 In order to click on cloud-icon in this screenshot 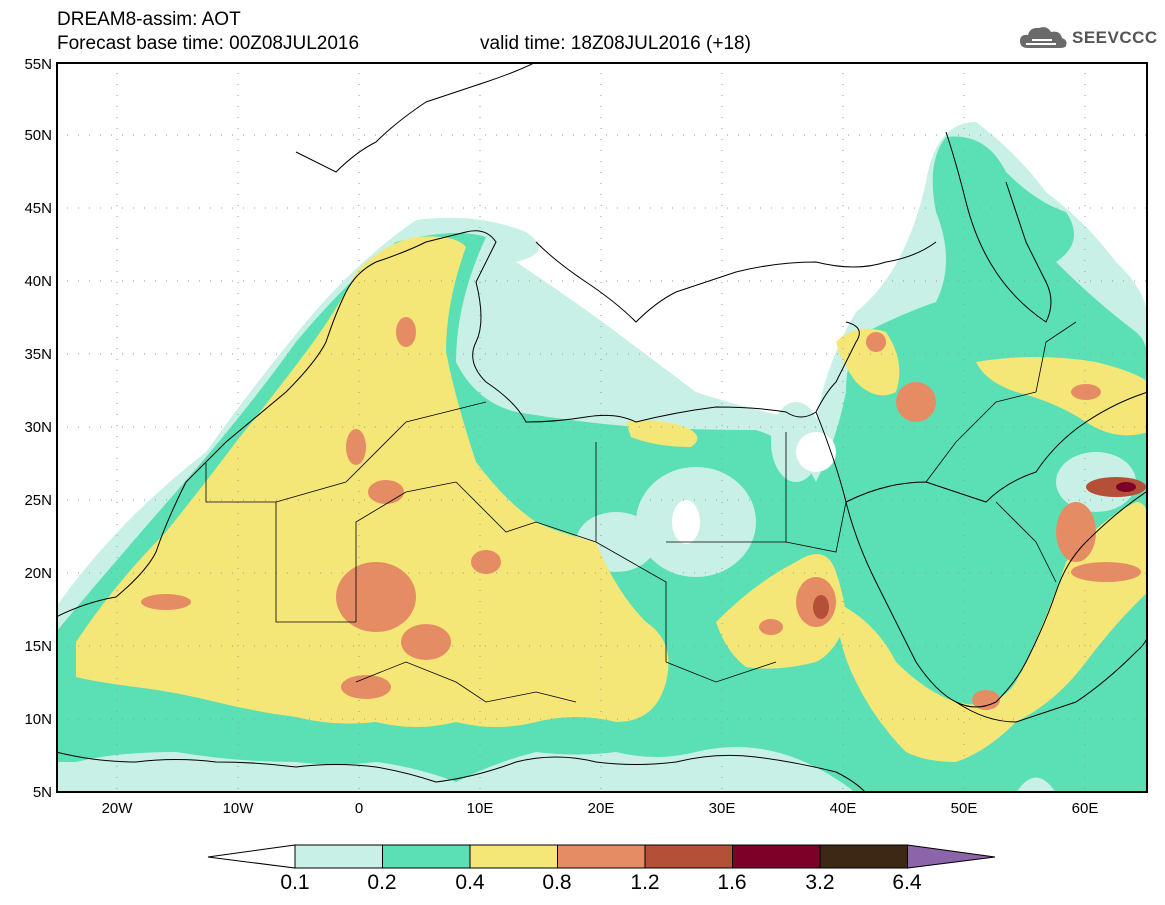, I will do `click(1043, 37)`.